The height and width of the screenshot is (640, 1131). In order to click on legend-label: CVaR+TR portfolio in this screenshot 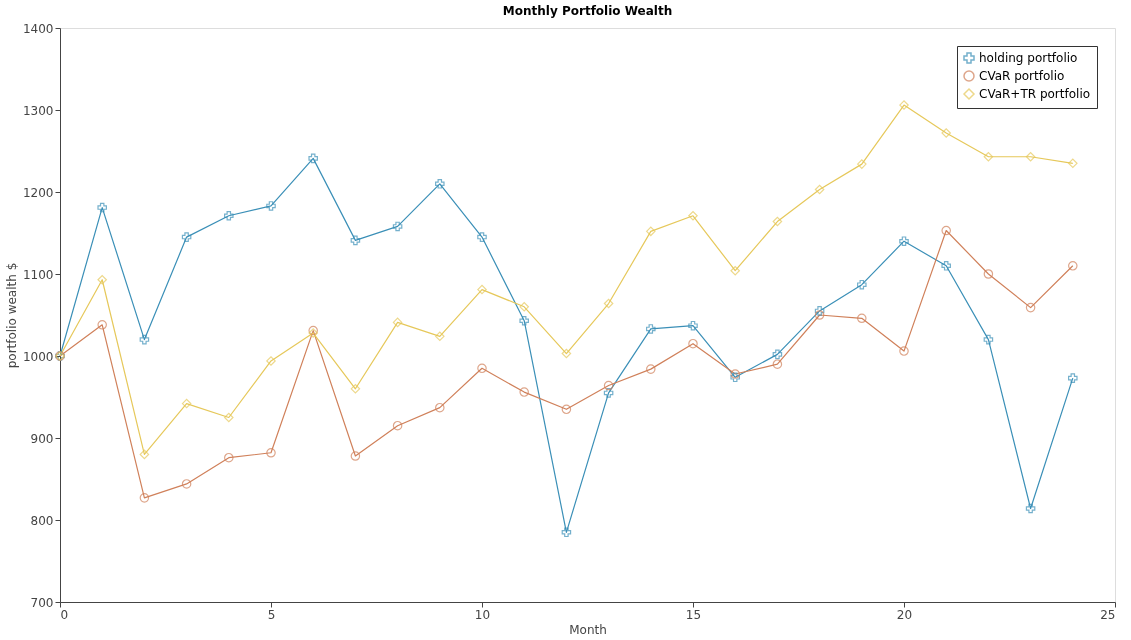, I will do `click(1035, 94)`.